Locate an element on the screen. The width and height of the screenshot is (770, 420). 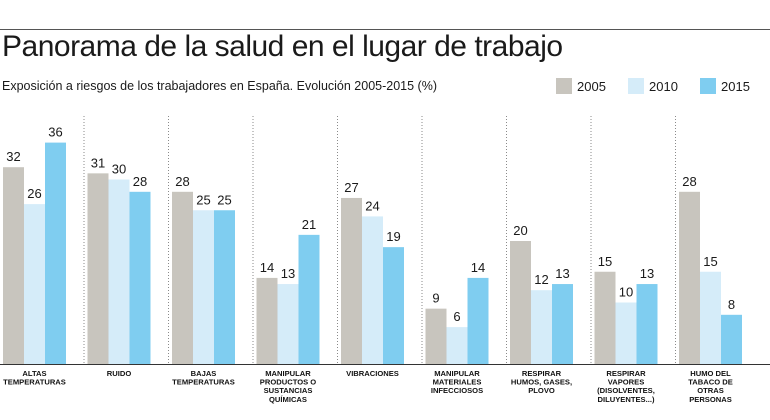
value-label-2005-2: 28 is located at coordinates (182, 181).